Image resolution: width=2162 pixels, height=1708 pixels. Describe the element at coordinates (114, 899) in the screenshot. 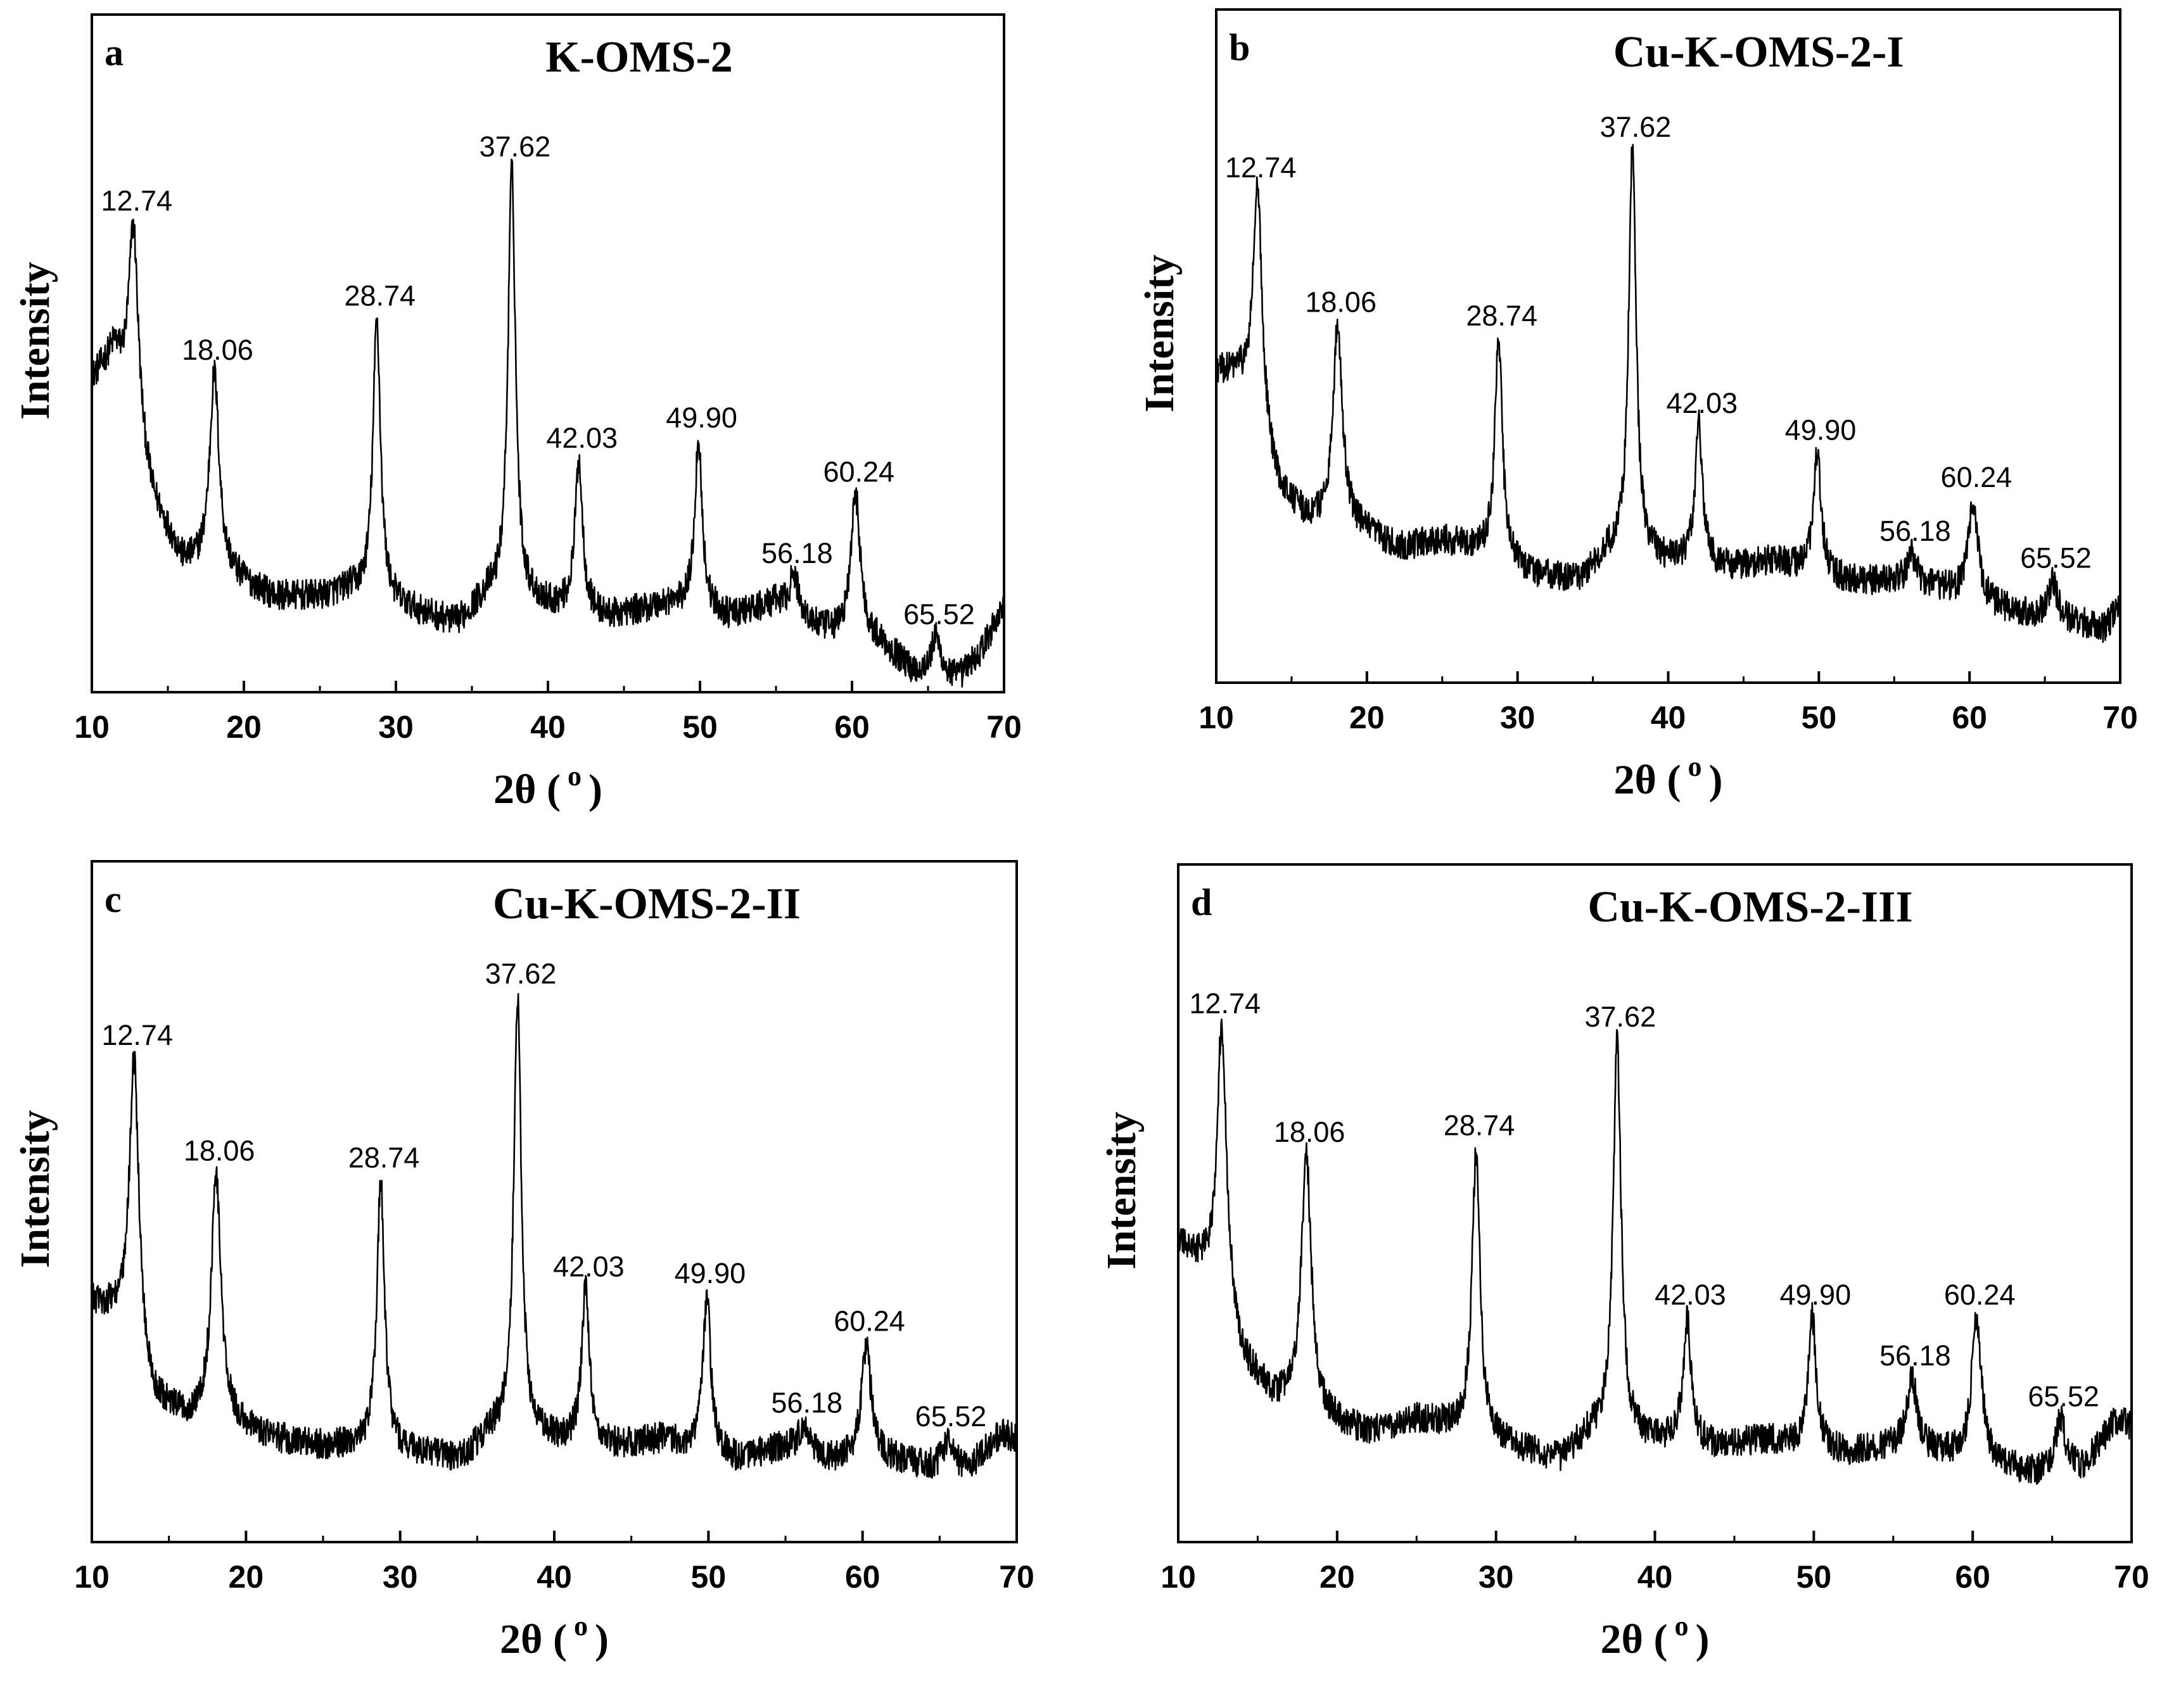

I see `panel-letter: c` at that location.